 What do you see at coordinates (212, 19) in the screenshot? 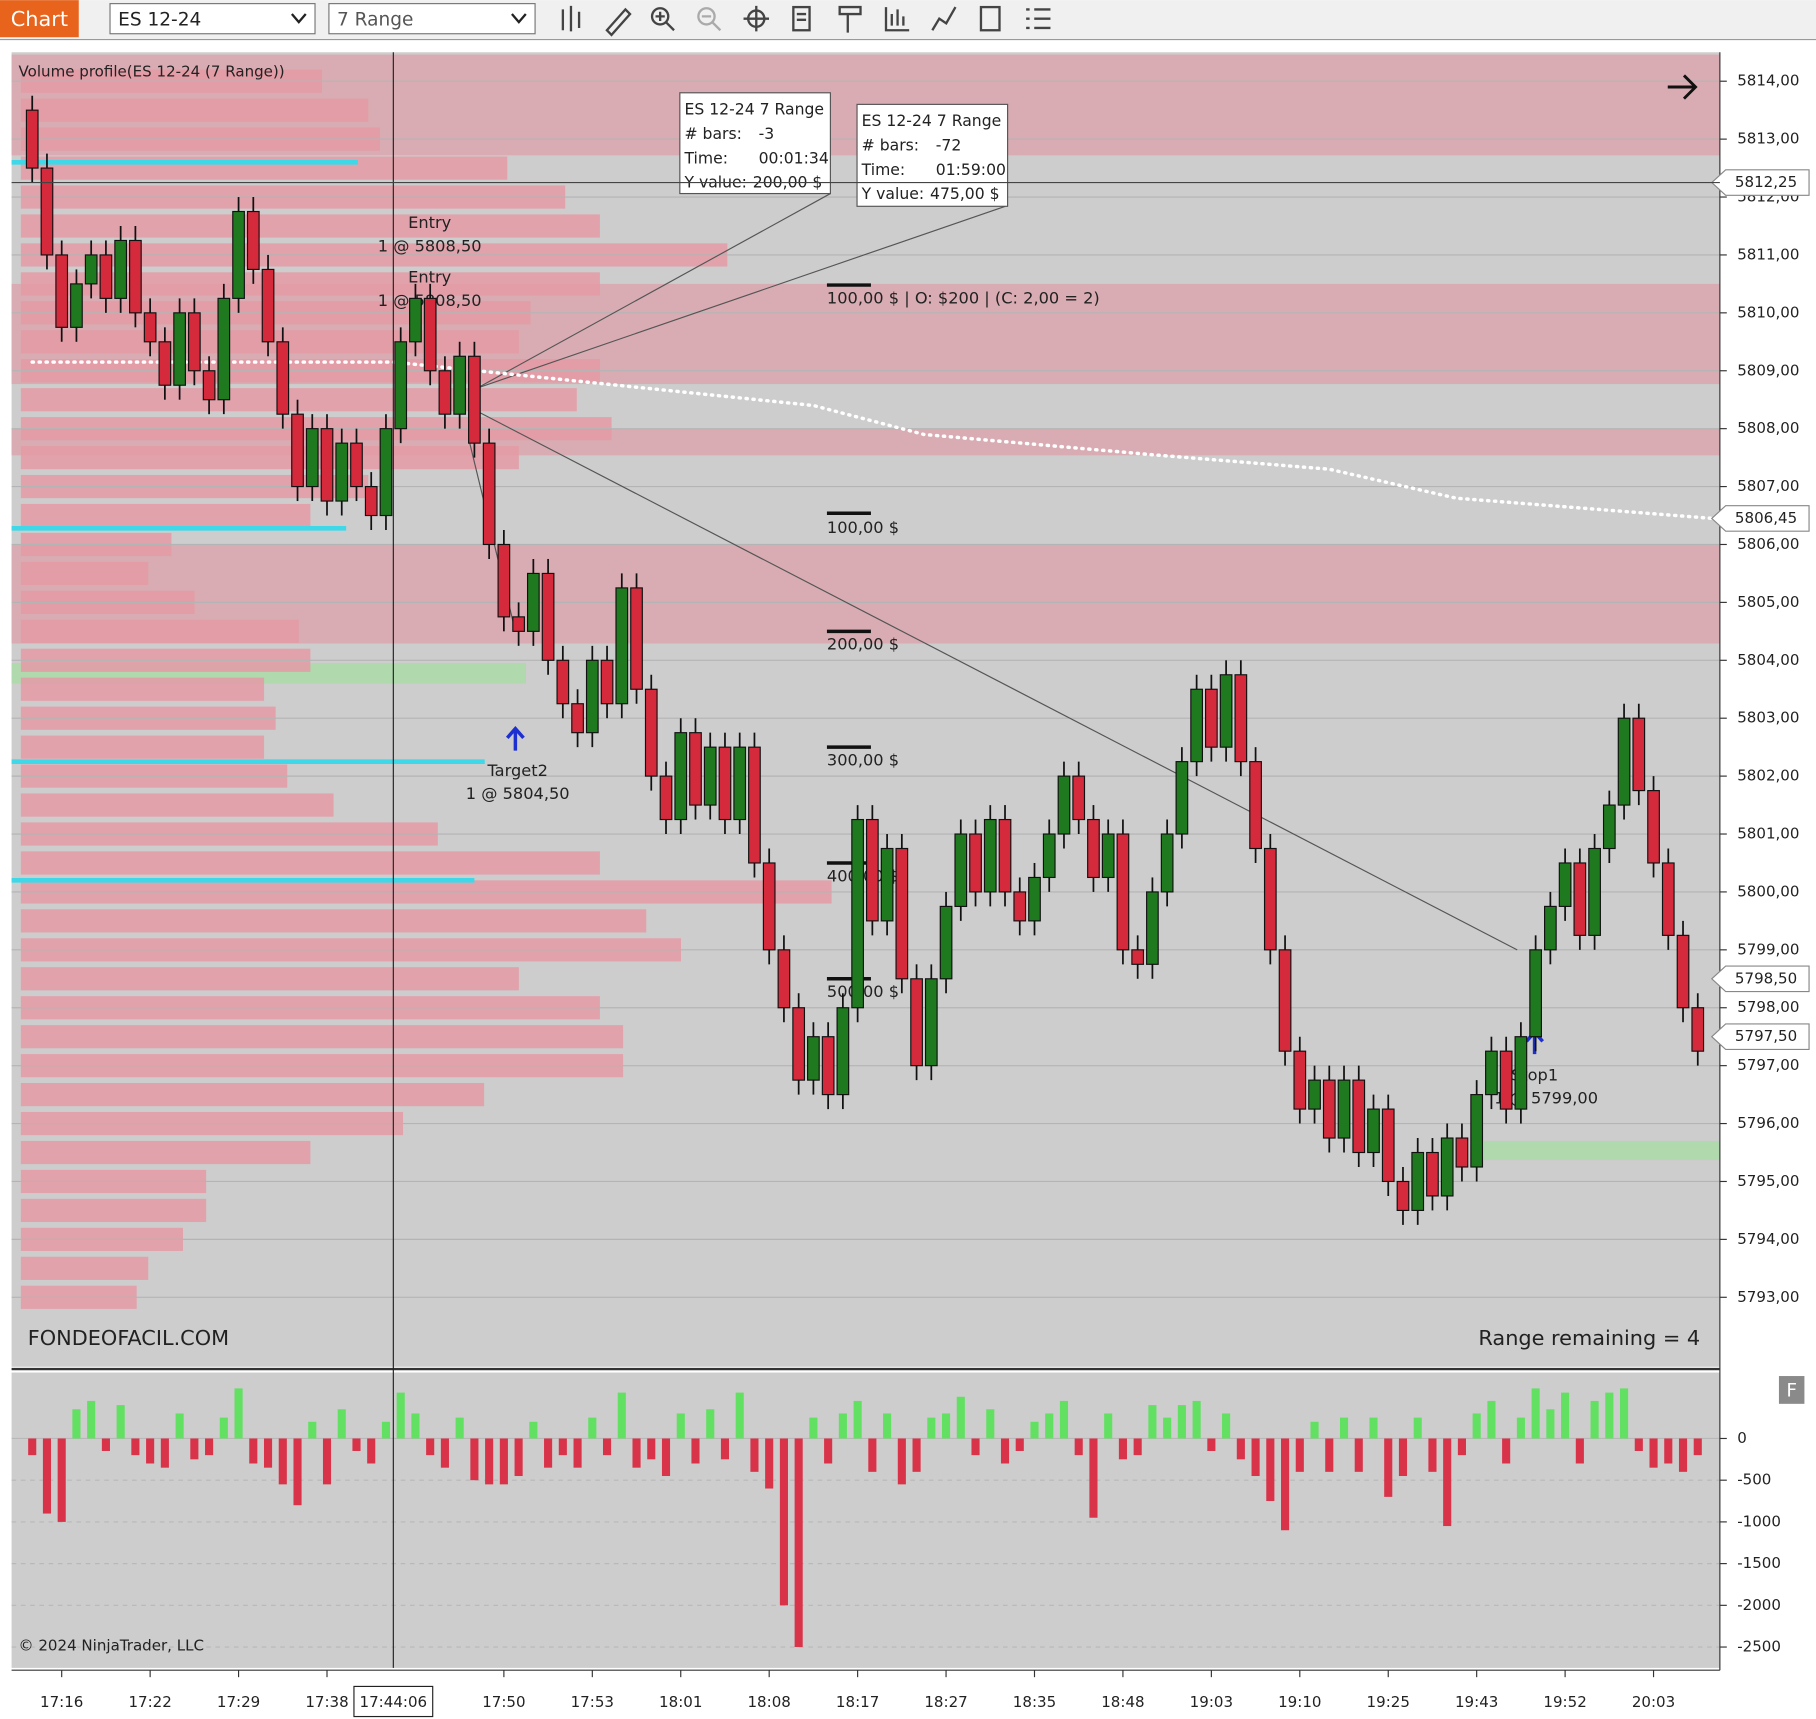
I see `instrument-select` at bounding box center [212, 19].